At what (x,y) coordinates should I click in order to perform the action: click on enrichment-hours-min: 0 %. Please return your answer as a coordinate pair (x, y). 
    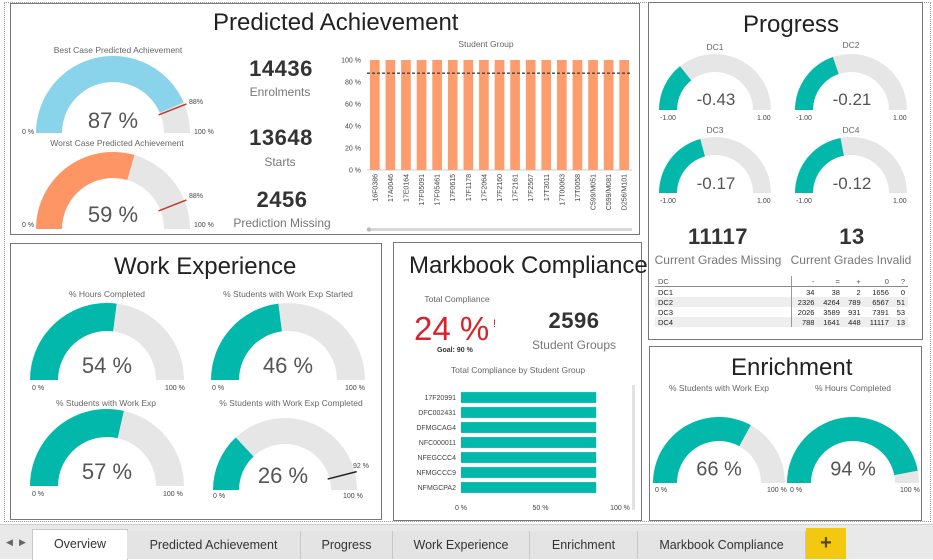
    Looking at the image, I should click on (796, 490).